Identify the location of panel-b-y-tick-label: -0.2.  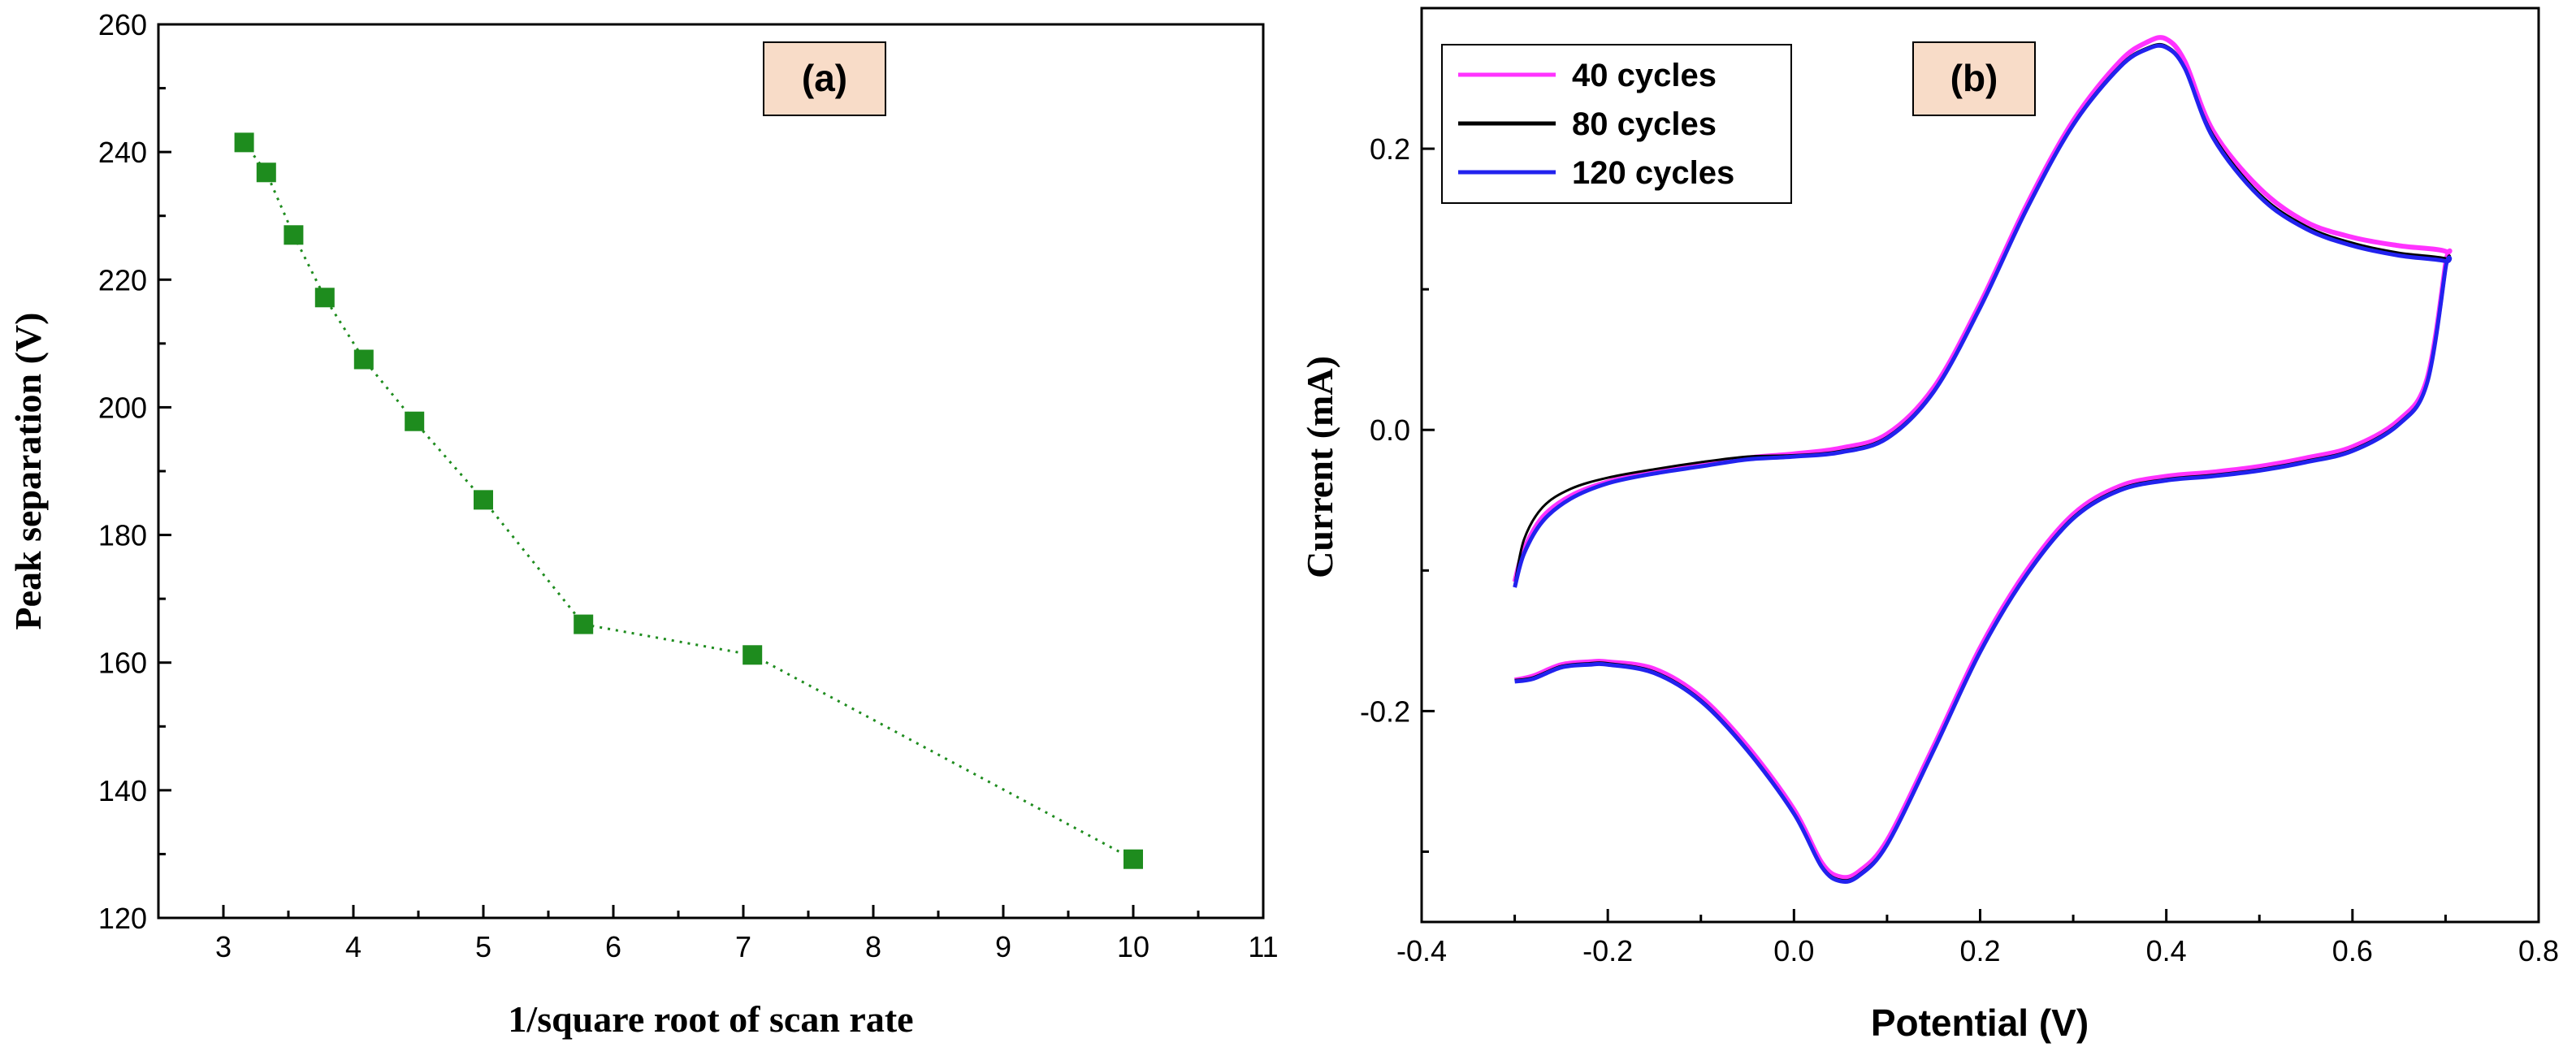
(1385, 711).